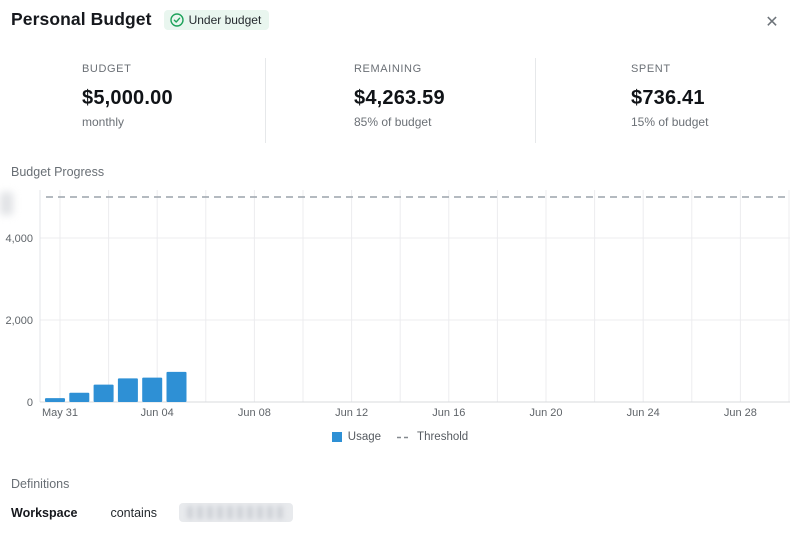  I want to click on stat-spent-sub: 15% of budget, so click(670, 122).